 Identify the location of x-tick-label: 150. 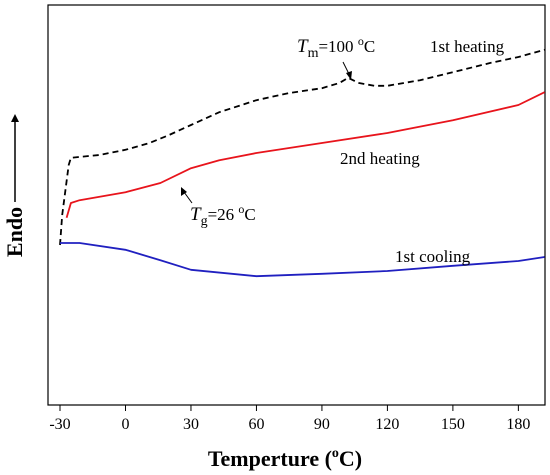
(453, 424).